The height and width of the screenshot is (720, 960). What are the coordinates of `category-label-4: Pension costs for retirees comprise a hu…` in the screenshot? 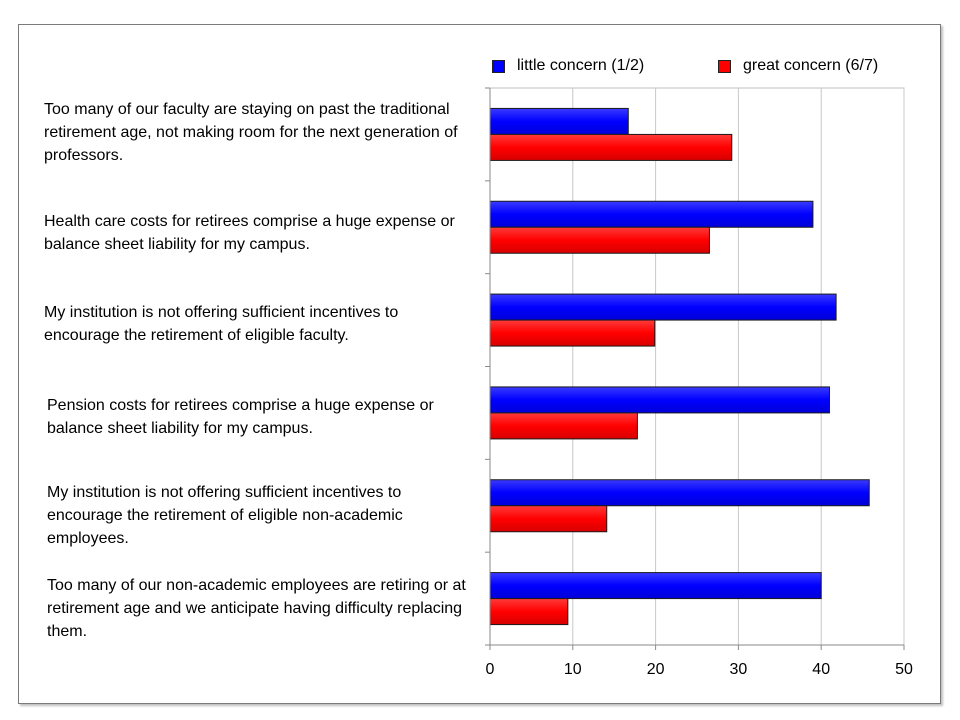 It's located at (240, 417).